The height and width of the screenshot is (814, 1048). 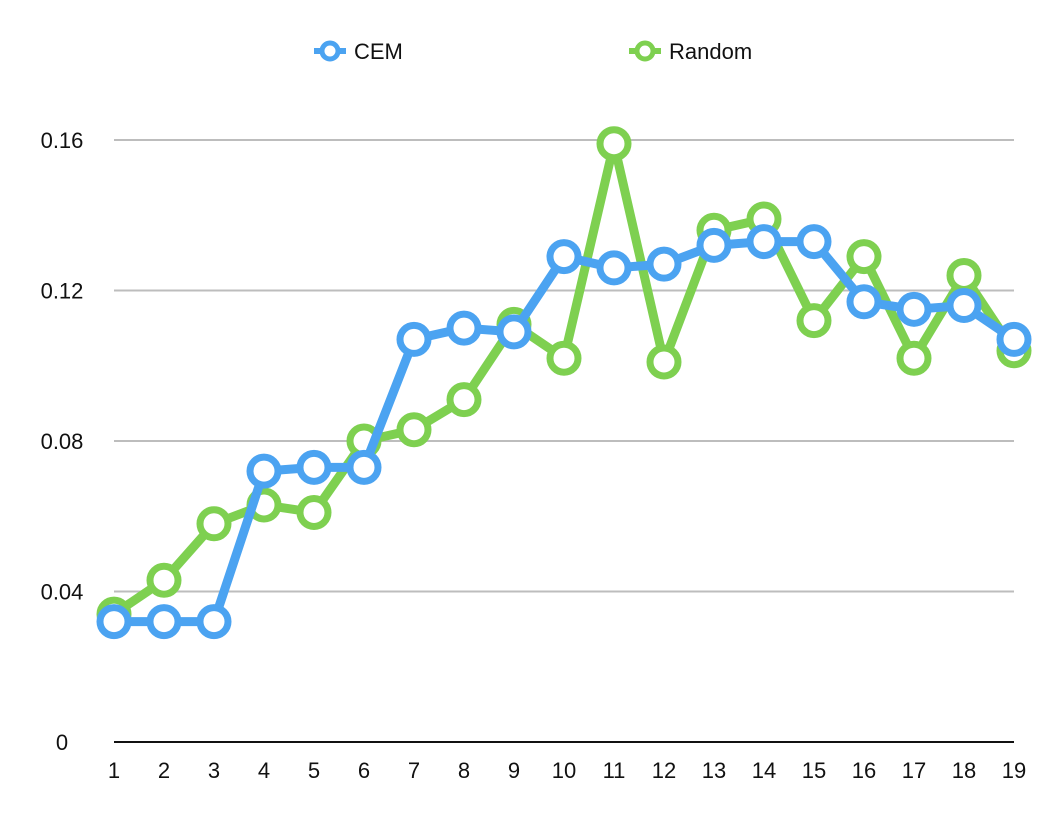 What do you see at coordinates (62, 291) in the screenshot?
I see `y-tick-label: 0.12` at bounding box center [62, 291].